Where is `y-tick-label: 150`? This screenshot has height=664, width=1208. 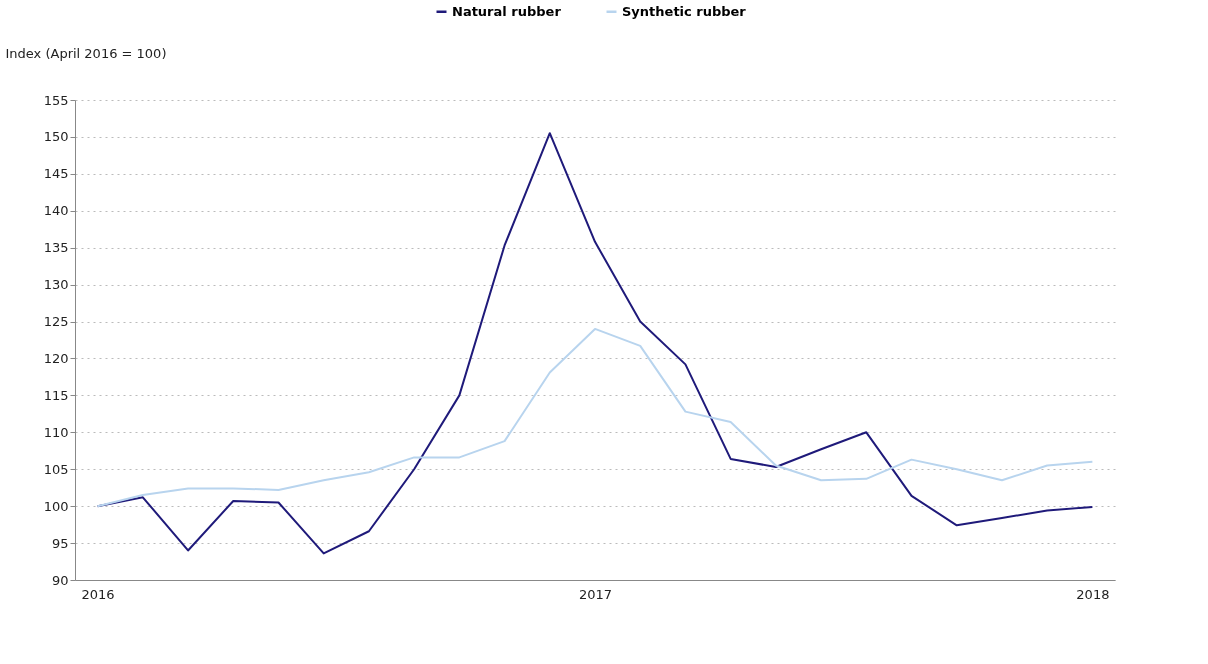
y-tick-label: 150 is located at coordinates (56, 137).